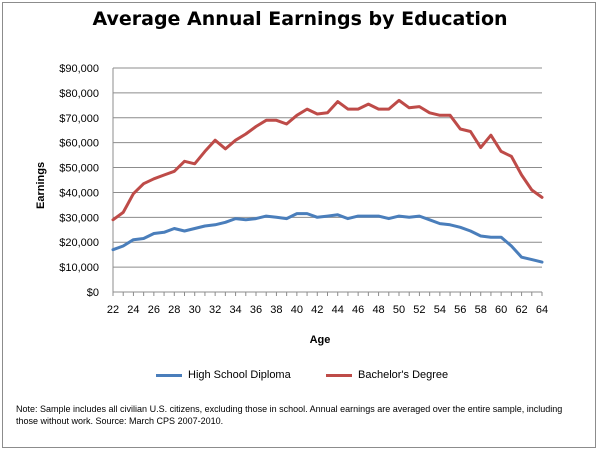 The image size is (600, 452). I want to click on x-tick-label: 52, so click(419, 310).